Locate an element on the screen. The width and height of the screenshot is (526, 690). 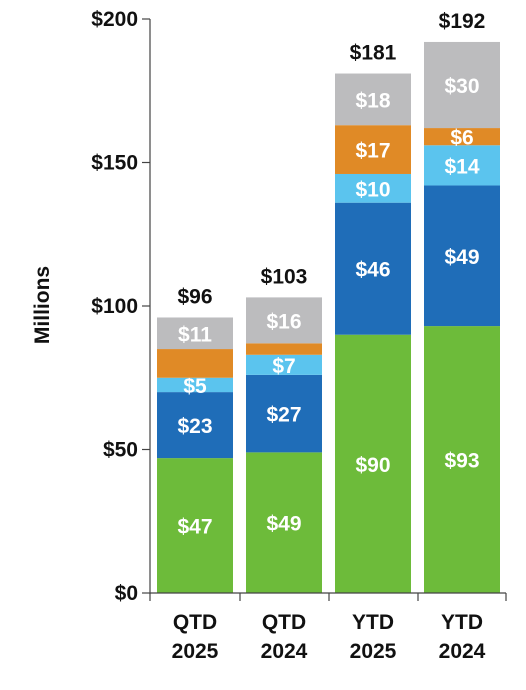
segment-value-label: $23 is located at coordinates (194, 426).